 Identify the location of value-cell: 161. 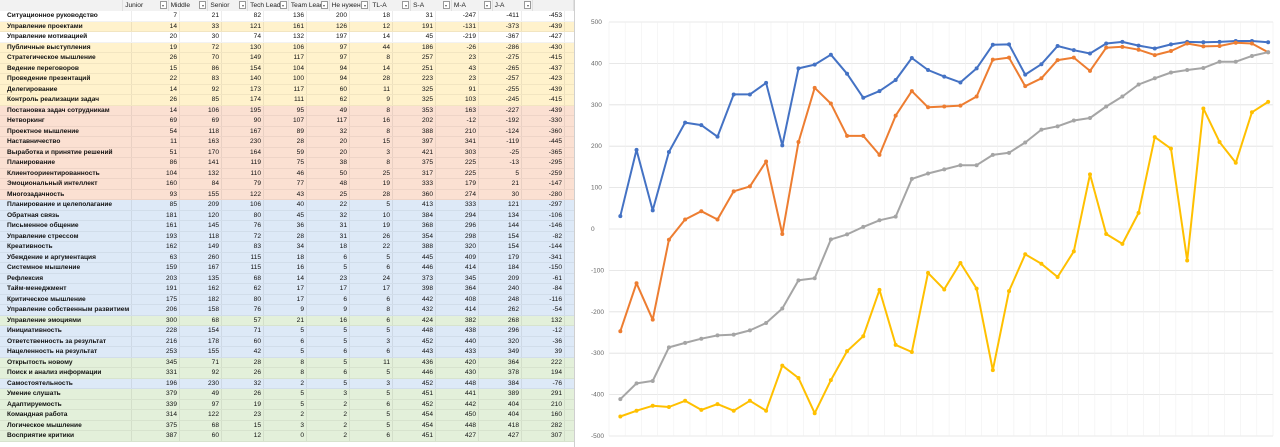
(156, 226).